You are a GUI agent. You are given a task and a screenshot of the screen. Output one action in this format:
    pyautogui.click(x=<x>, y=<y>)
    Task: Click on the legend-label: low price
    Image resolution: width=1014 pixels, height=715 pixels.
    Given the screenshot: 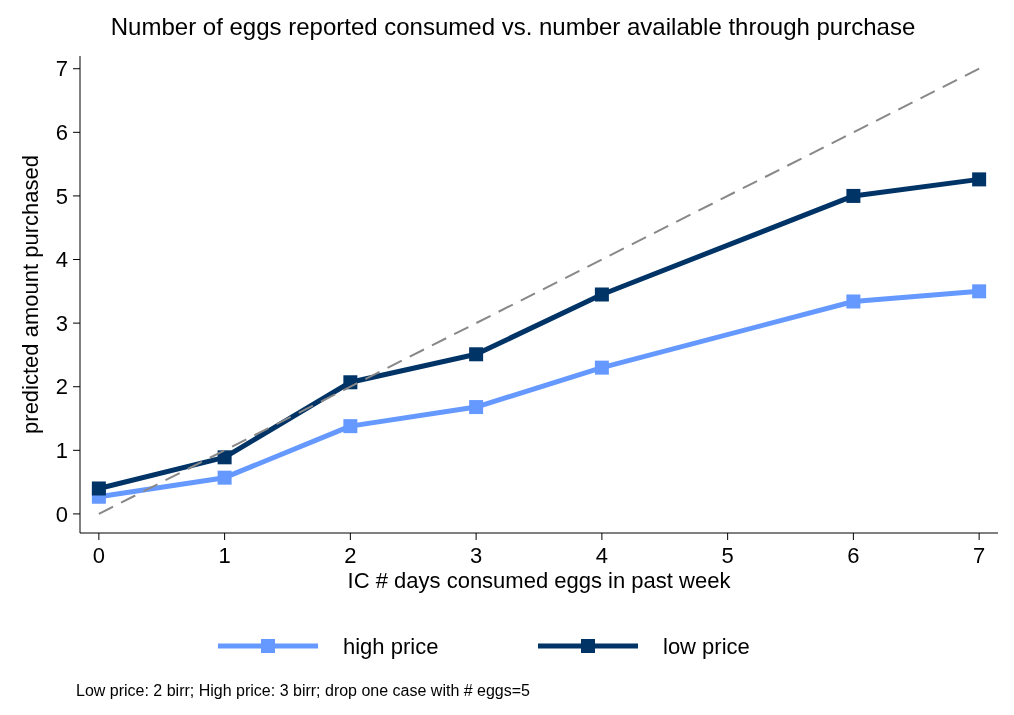 What is the action you would take?
    pyautogui.click(x=706, y=646)
    